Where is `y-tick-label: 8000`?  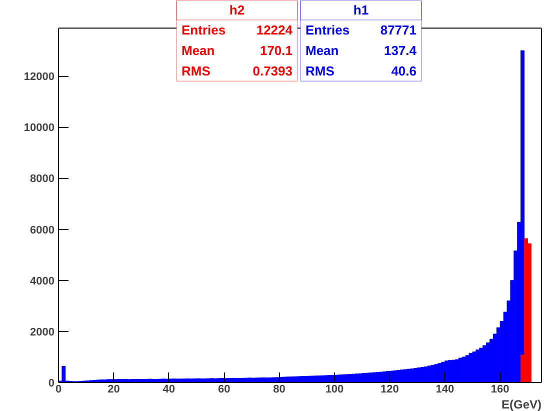 y-tick-label: 8000 is located at coordinates (42, 179).